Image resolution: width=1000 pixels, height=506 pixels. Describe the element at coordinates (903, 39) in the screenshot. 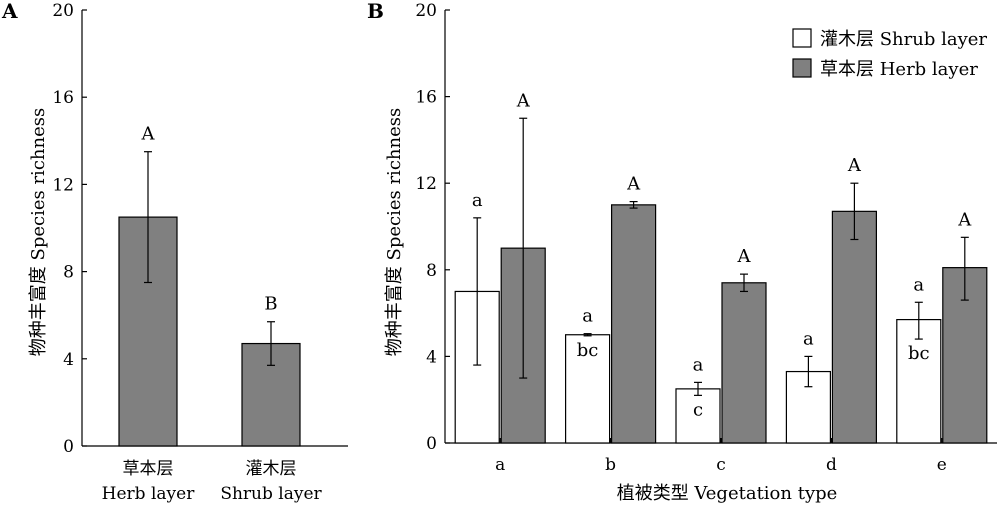

I see `legend-label-shrub: 灌木层 Shrub layer` at that location.